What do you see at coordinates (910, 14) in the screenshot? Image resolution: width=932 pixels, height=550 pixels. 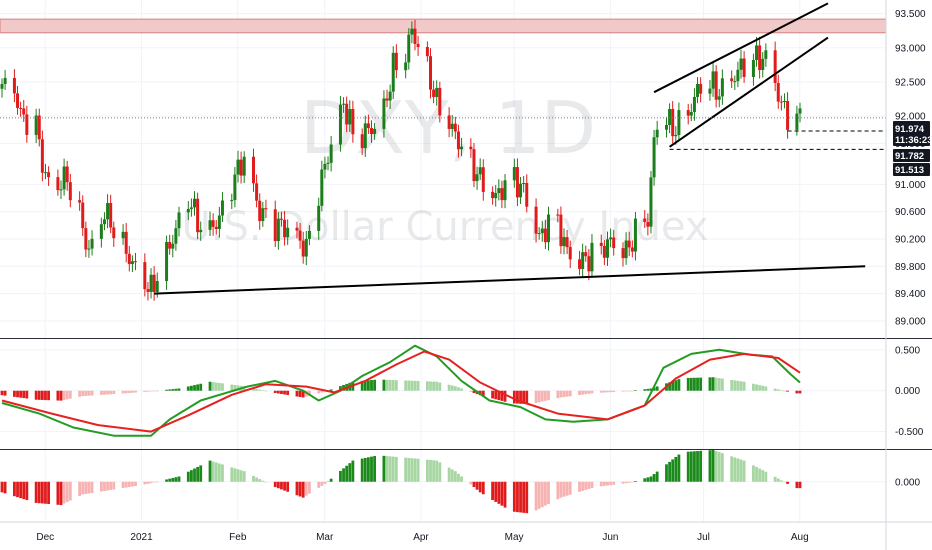 I see `price-tick-label: 93.500` at bounding box center [910, 14].